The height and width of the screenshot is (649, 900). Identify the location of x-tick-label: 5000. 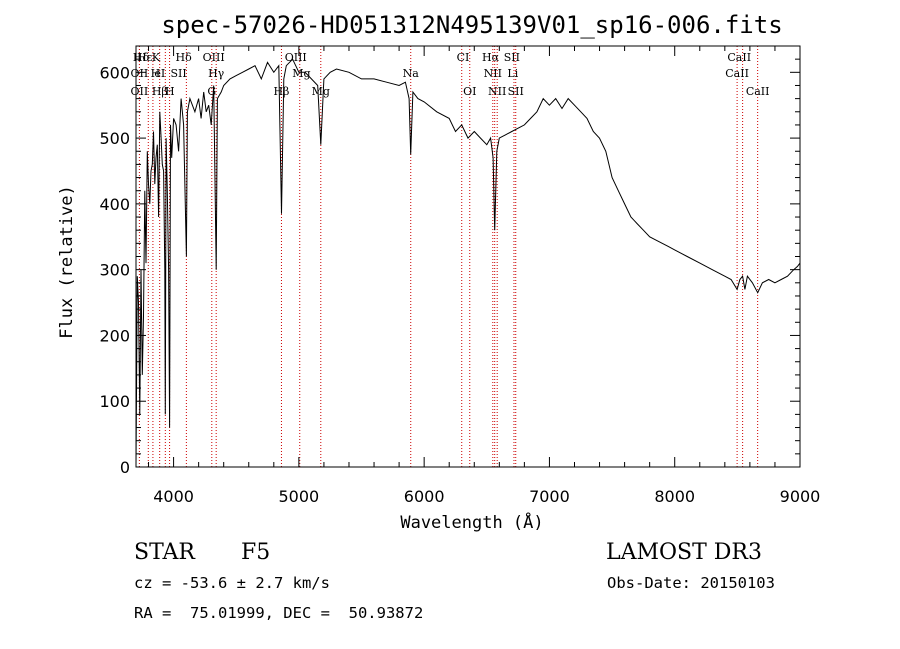
(299, 496).